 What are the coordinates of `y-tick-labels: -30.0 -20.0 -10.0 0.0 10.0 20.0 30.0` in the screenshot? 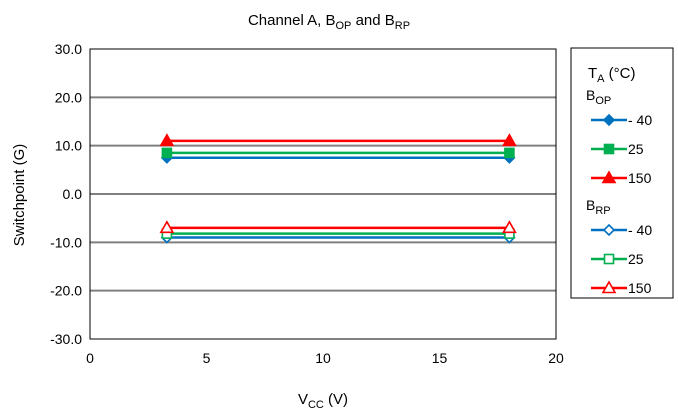 It's located at (66, 194).